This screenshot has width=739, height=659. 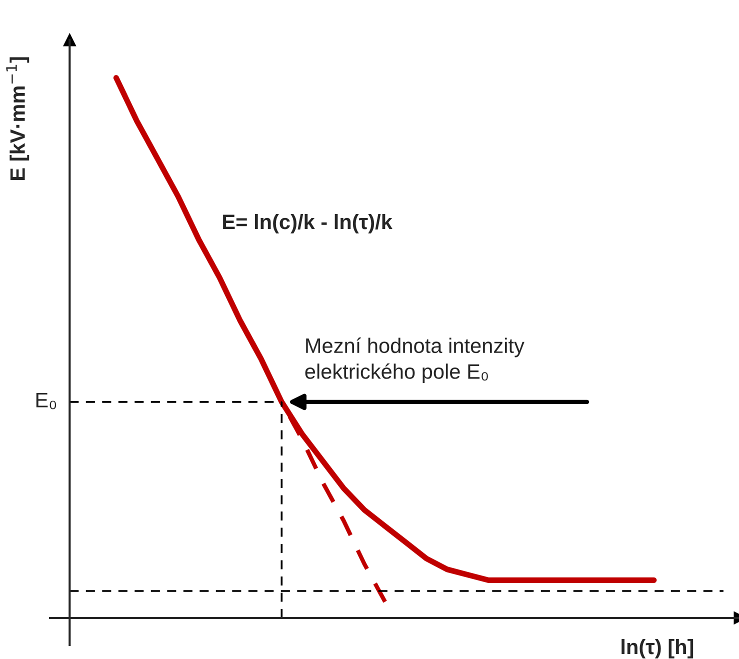 I want to click on annotation: Mezní hodnota intenzity elektrického pole E₀, so click(x=414, y=361).